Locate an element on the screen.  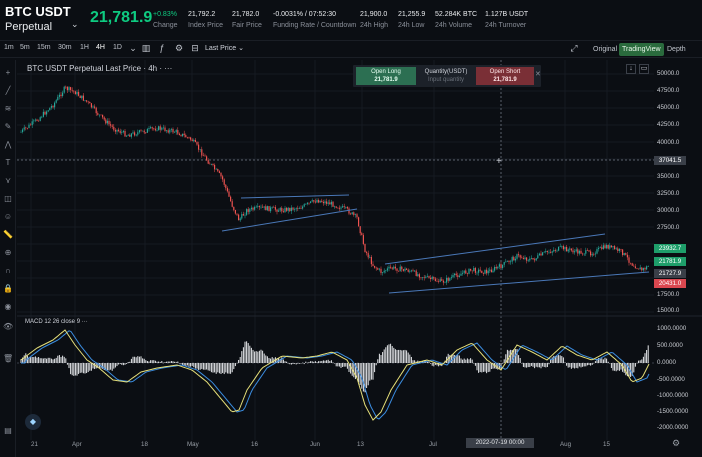
lock-tool-icon: 🔒 is located at coordinates (8, 288).